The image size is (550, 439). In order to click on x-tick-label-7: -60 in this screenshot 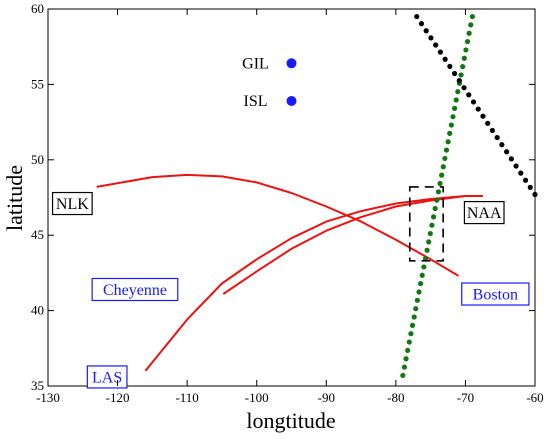, I will do `click(534, 397)`.